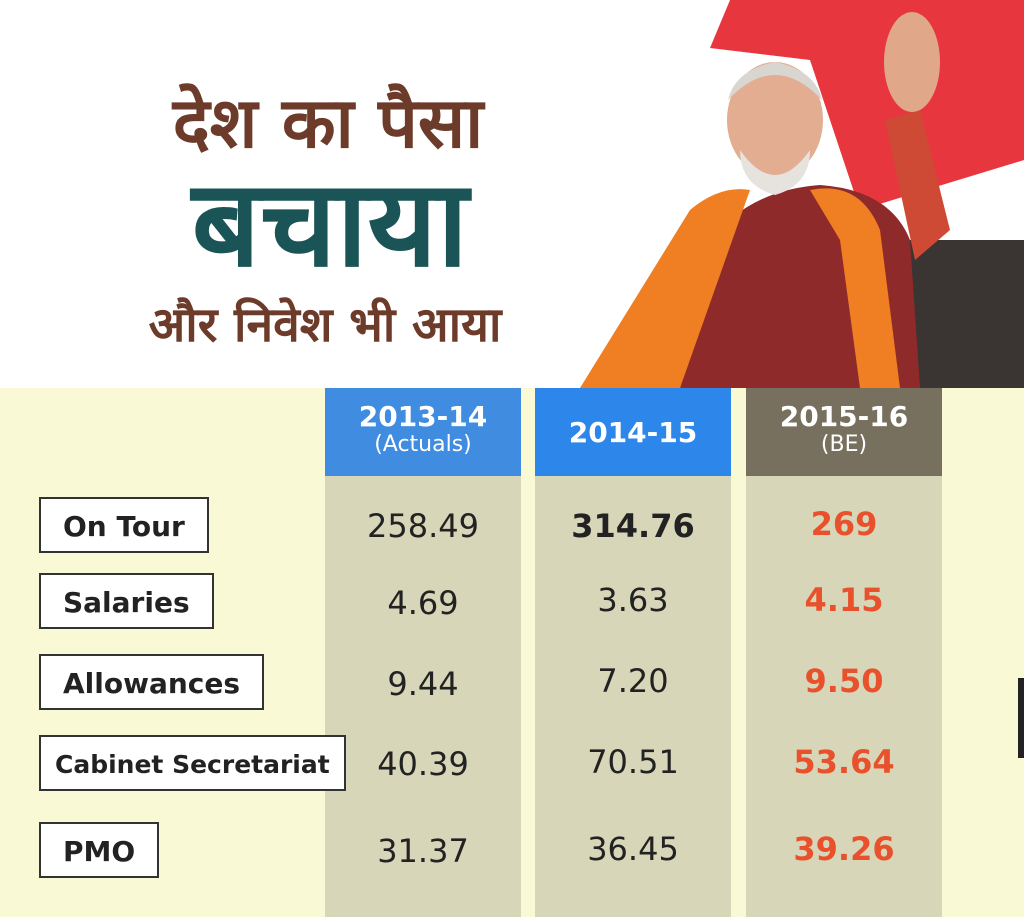 This screenshot has height=917, width=1024. I want to click on edge-divider, so click(1021, 718).